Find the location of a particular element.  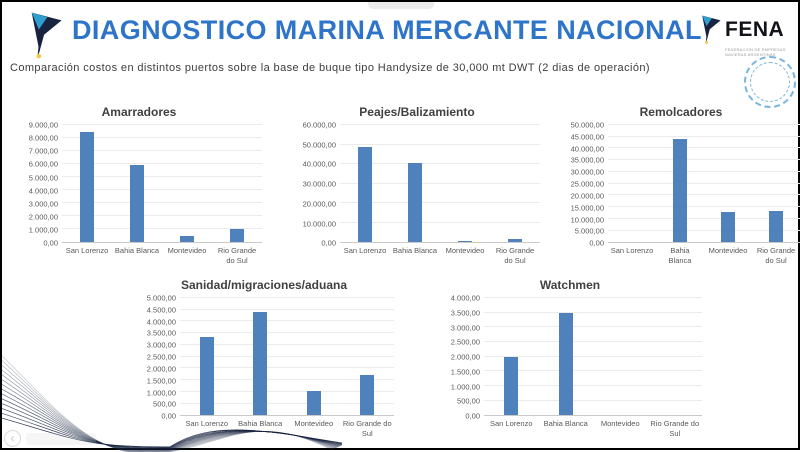

page-title: DIAGNOSTICO MARINA MERCANTE NACIONAL is located at coordinates (387, 30).